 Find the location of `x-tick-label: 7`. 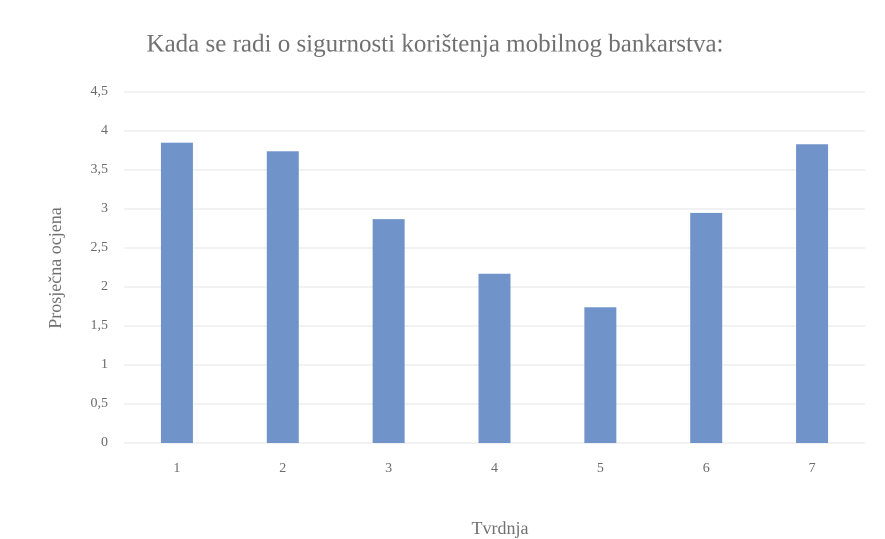

x-tick-label: 7 is located at coordinates (812, 468).